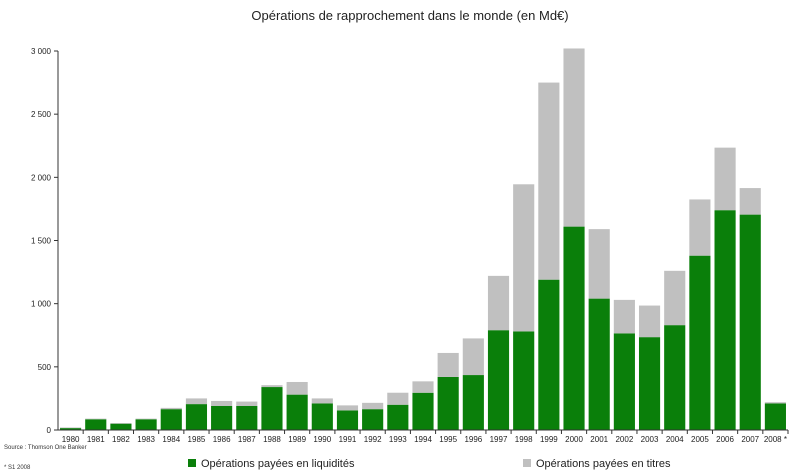  Describe the element at coordinates (473, 439) in the screenshot. I see `x-tick-label: 1996` at that location.